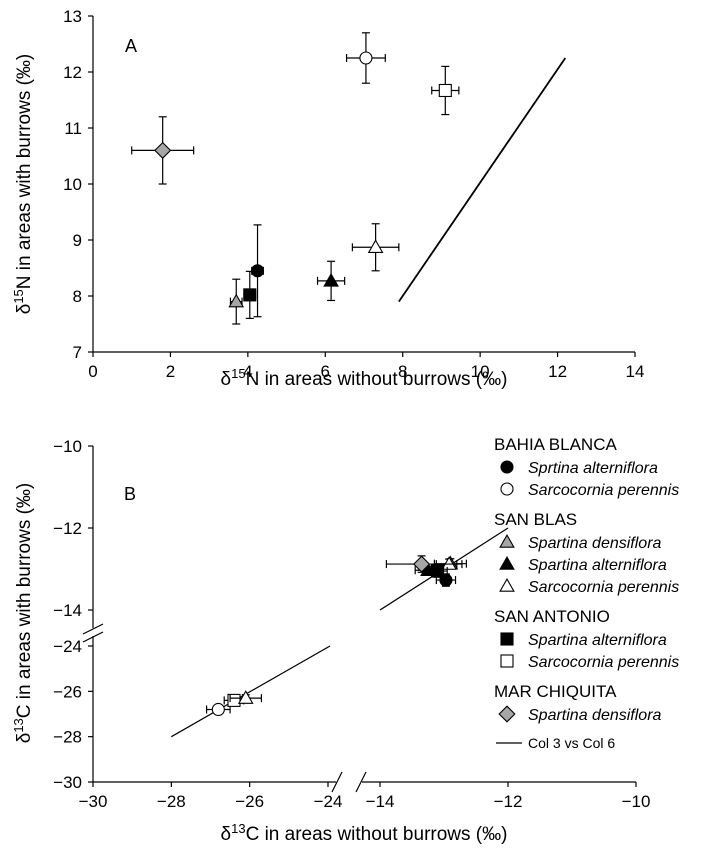 This screenshot has height=854, width=720. Describe the element at coordinates (24, 309) in the screenshot. I see `y-axis-label-a-delta: δ` at that location.